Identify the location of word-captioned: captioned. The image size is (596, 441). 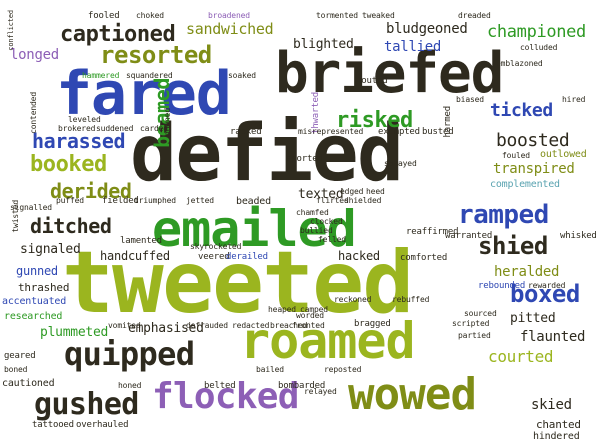
(118, 34).